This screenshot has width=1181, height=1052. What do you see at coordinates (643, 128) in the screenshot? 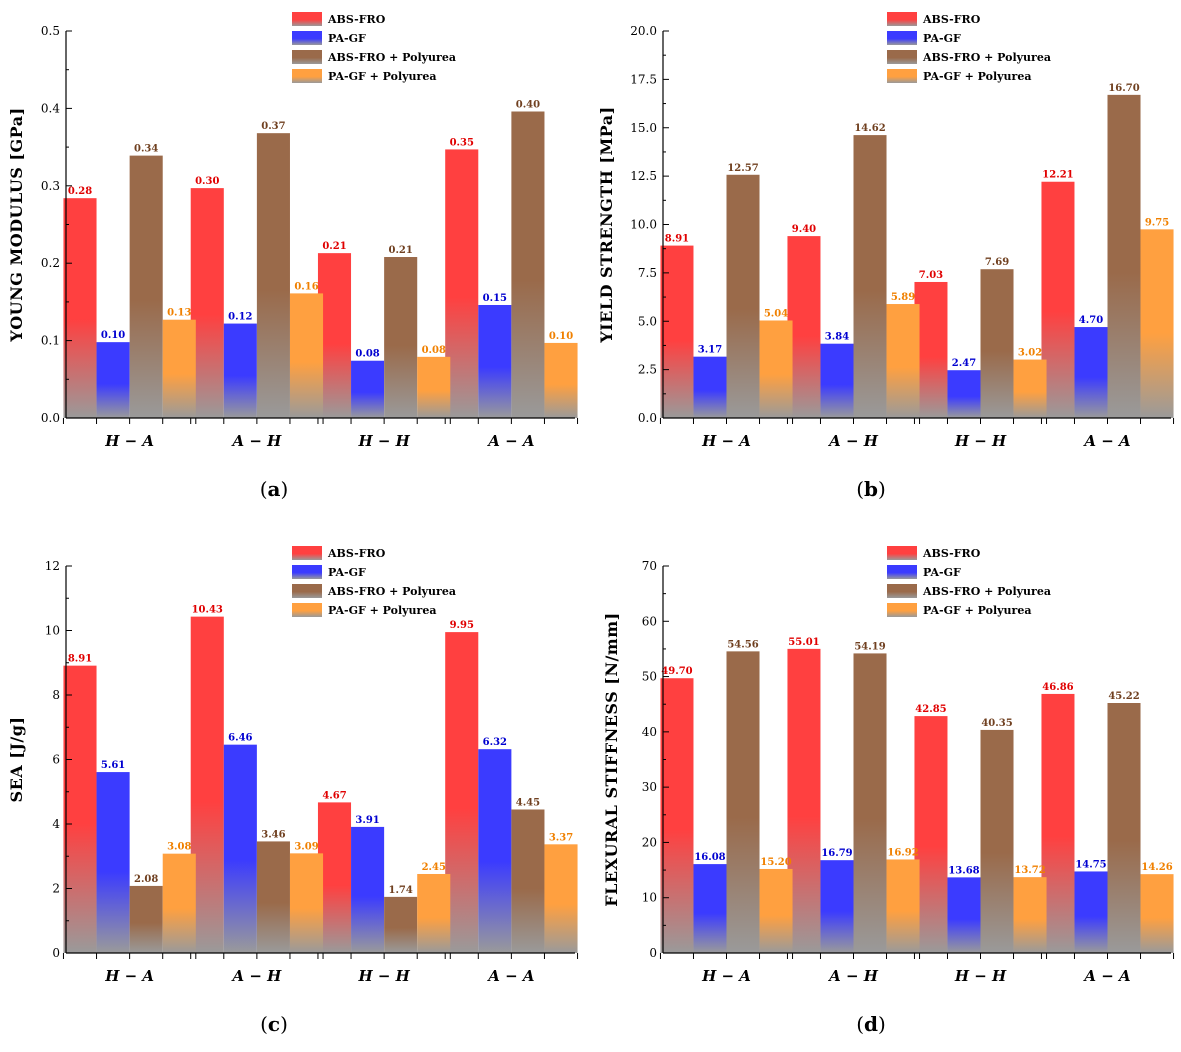
I see `y-tick-label: 15.0` at bounding box center [643, 128].